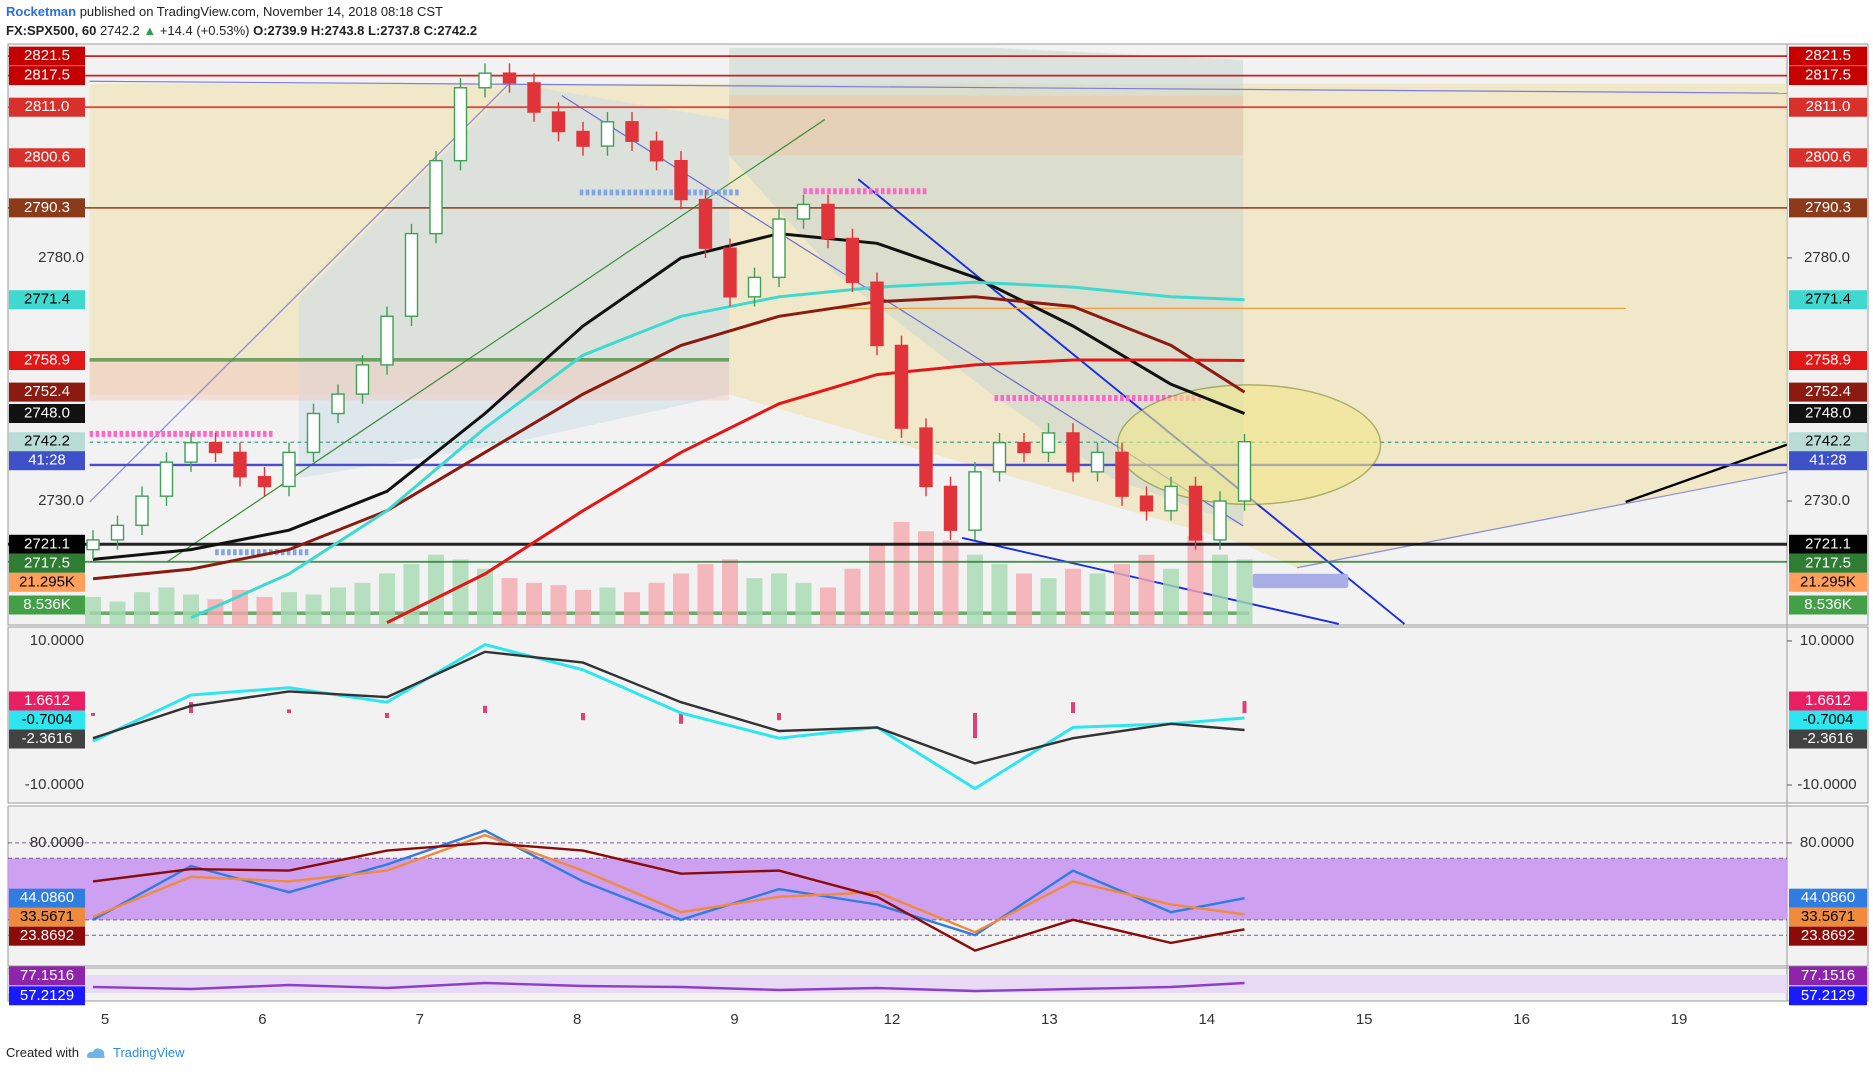 This screenshot has height=1072, width=1873. What do you see at coordinates (105, 1019) in the screenshot?
I see `x-tick-label: 5` at bounding box center [105, 1019].